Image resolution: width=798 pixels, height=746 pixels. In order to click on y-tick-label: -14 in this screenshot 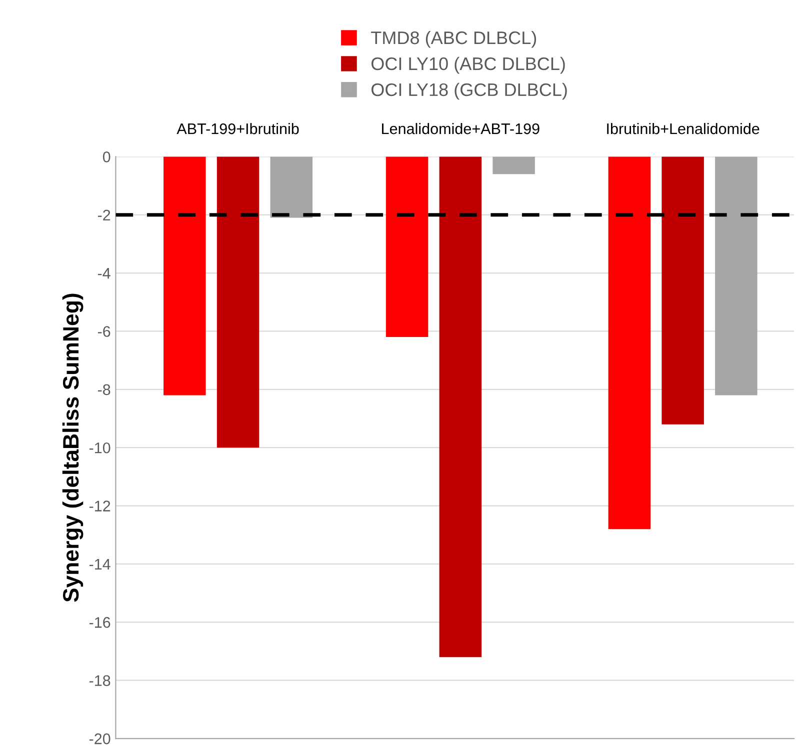, I will do `click(99, 564)`.